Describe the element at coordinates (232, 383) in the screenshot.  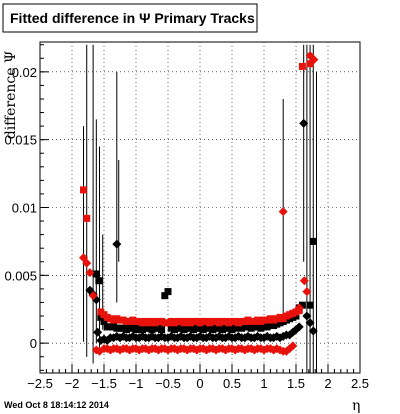
I see `x-tick-label: 0.5` at that location.